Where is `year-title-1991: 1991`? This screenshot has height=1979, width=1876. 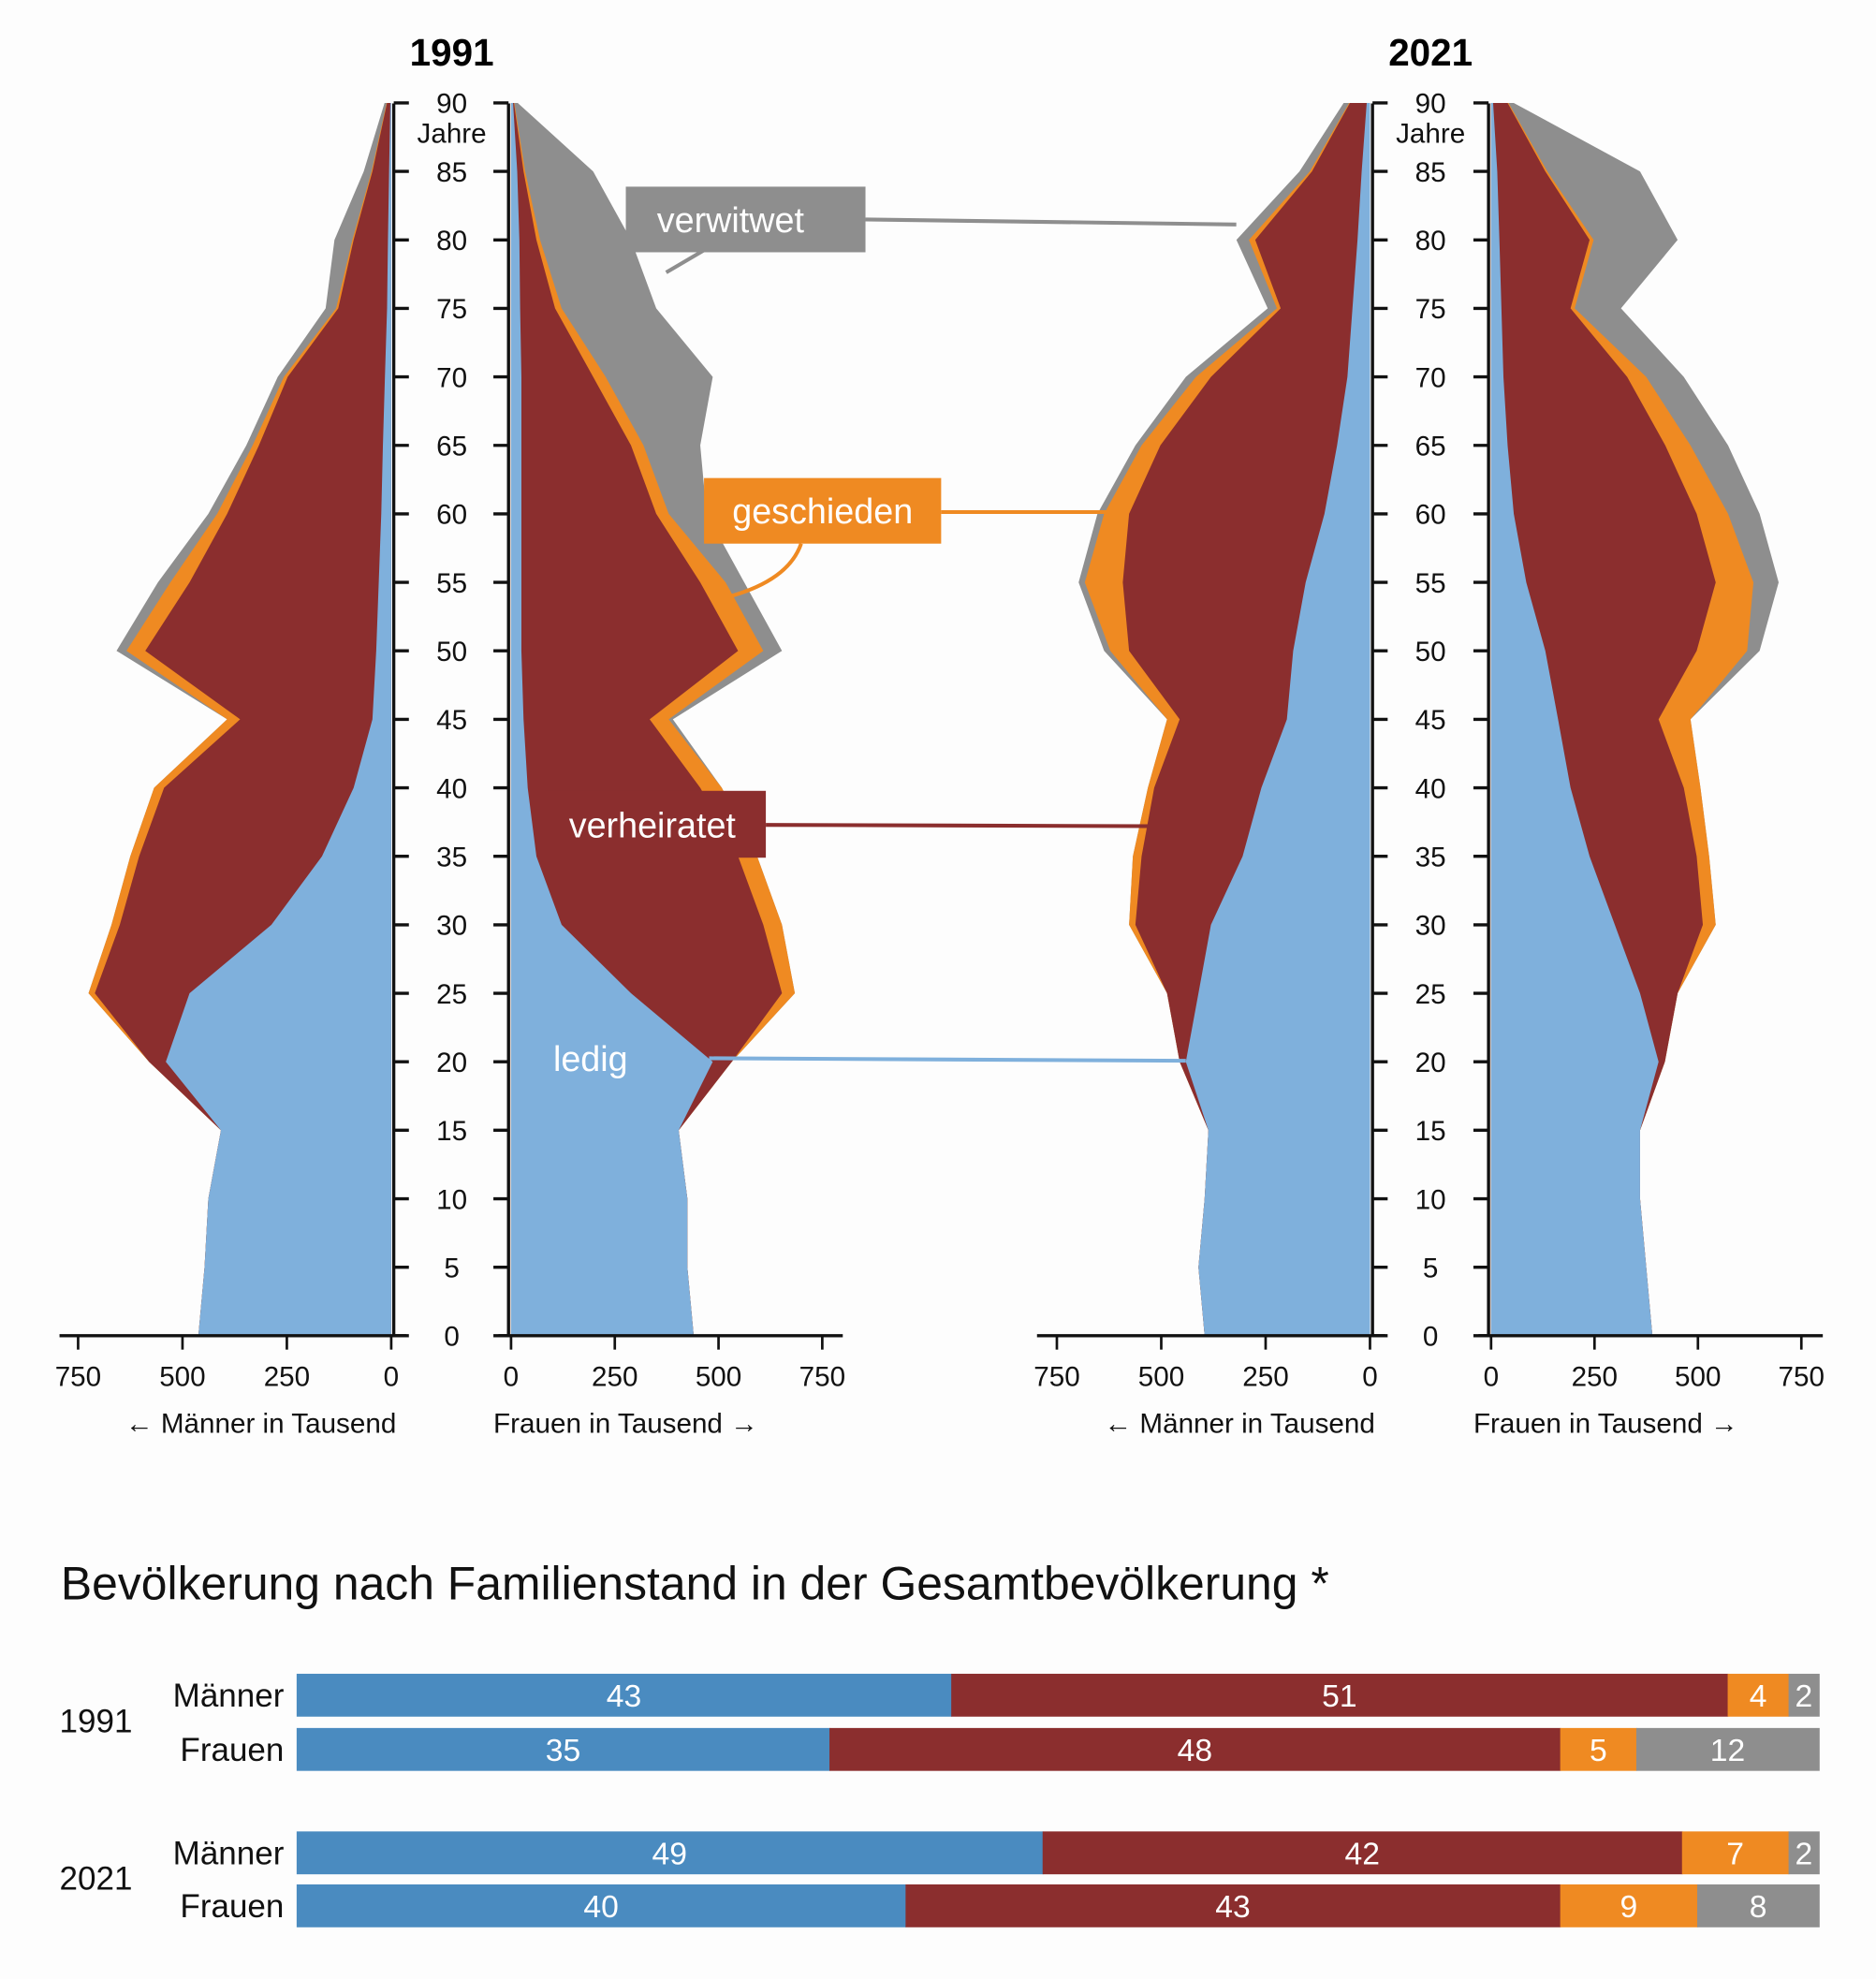
year-title-1991: 1991 is located at coordinates (452, 52).